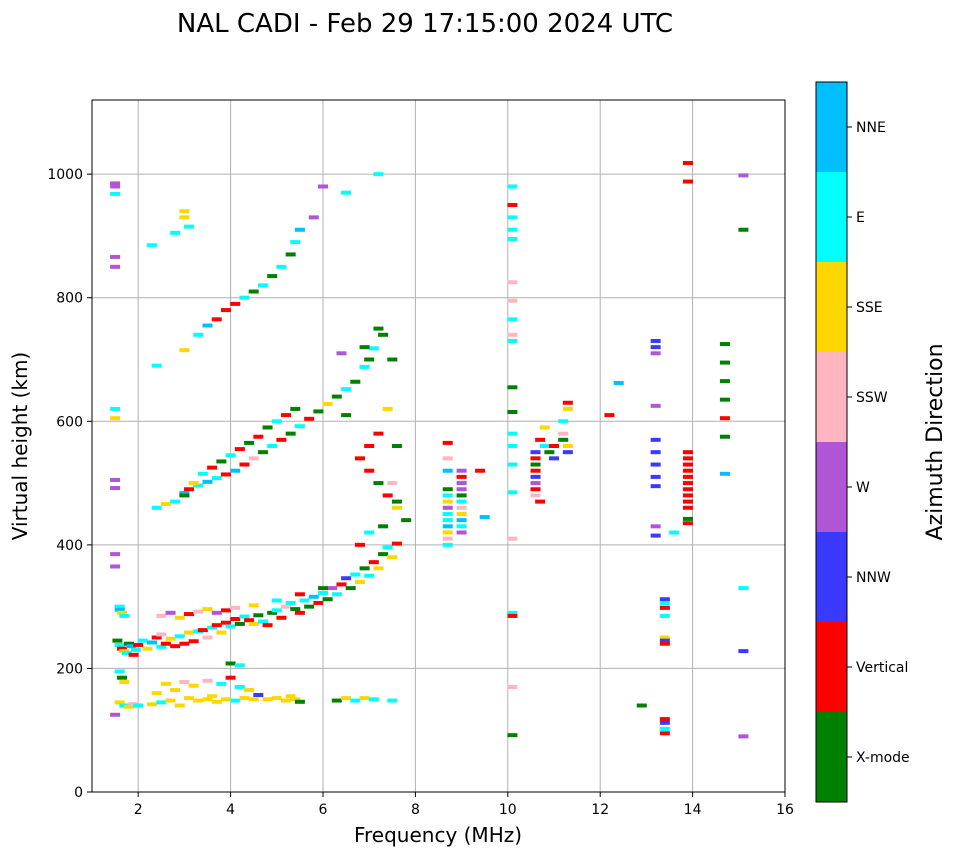 This screenshot has width=958, height=857. I want to click on colorbar-segment, so click(831, 127).